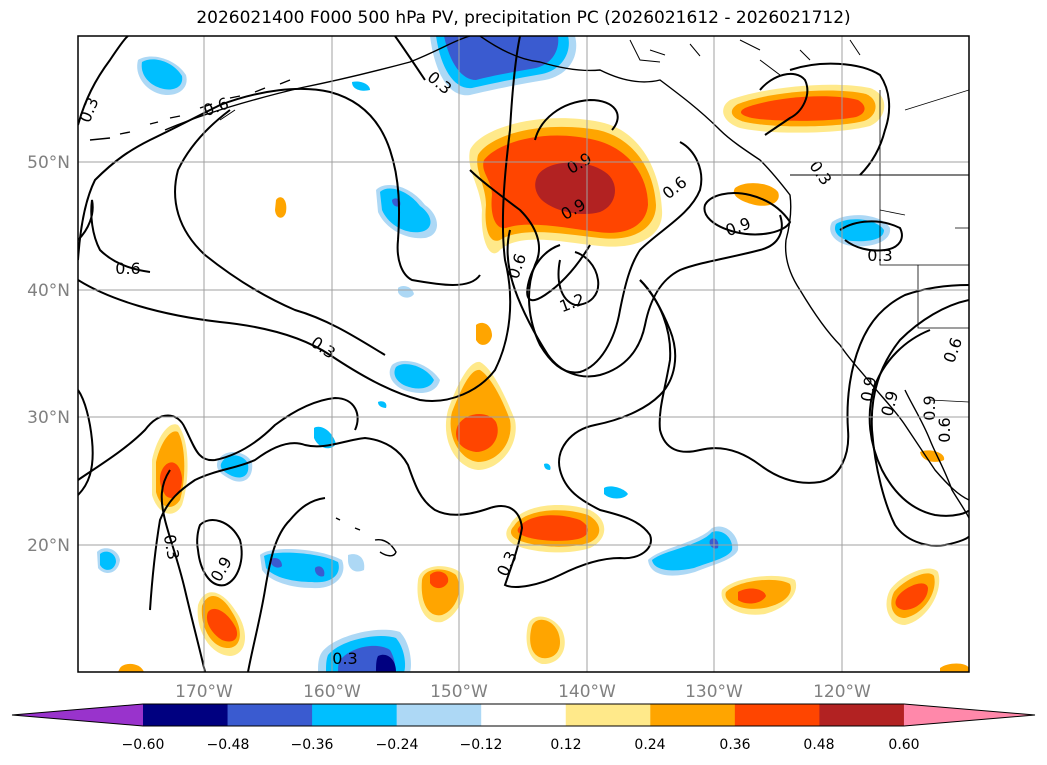 The image size is (1047, 765). Describe the element at coordinates (734, 745) in the screenshot. I see `colorbar-tick-label: 0.36` at that location.